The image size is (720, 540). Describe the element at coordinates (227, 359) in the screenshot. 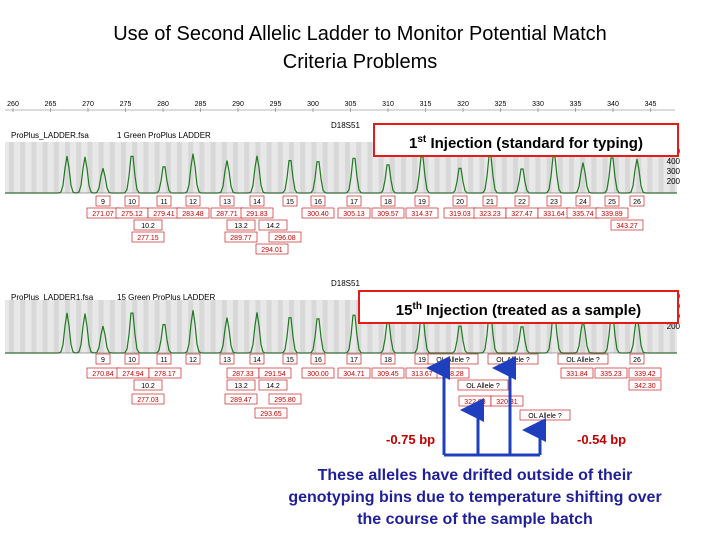

I see `p2-allele-4-box` at that location.